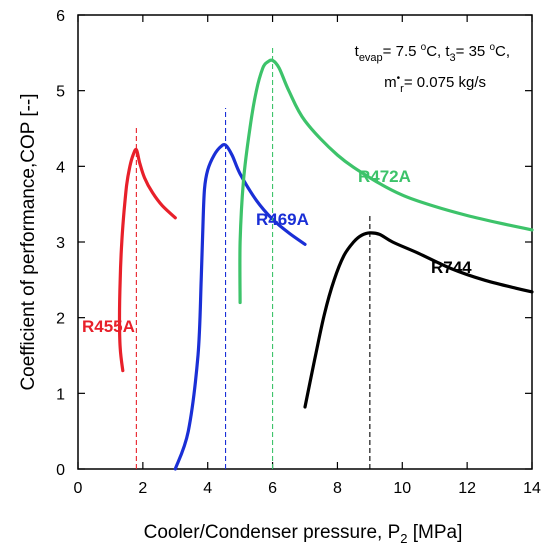  Describe the element at coordinates (438, 51) in the screenshot. I see `note-fragment: C, t` at that location.